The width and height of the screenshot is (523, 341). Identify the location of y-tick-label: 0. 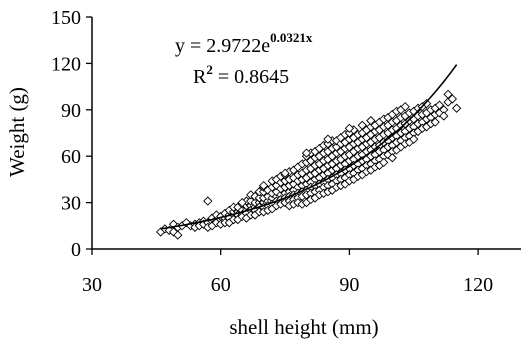
(76, 250).